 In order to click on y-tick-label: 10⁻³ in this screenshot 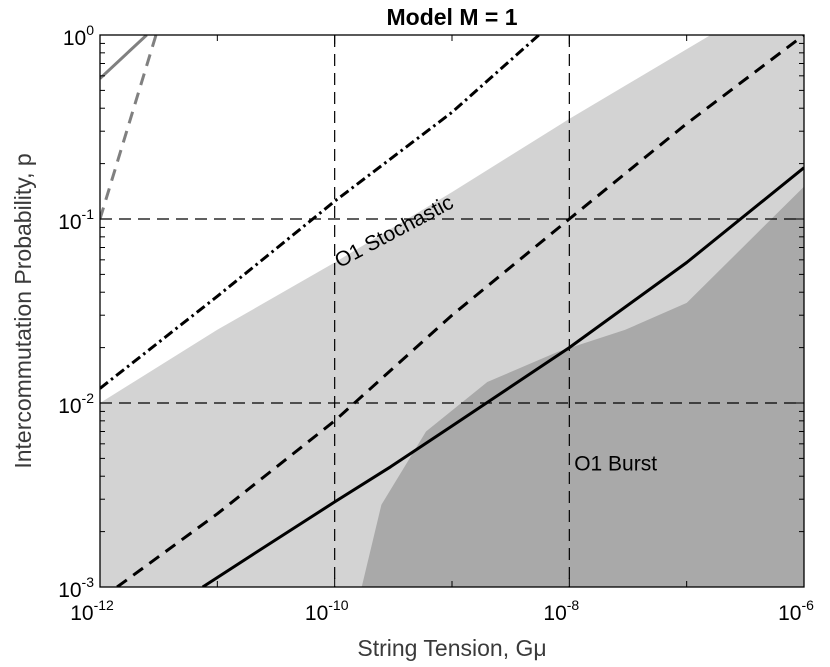, I will do `click(76, 588)`.